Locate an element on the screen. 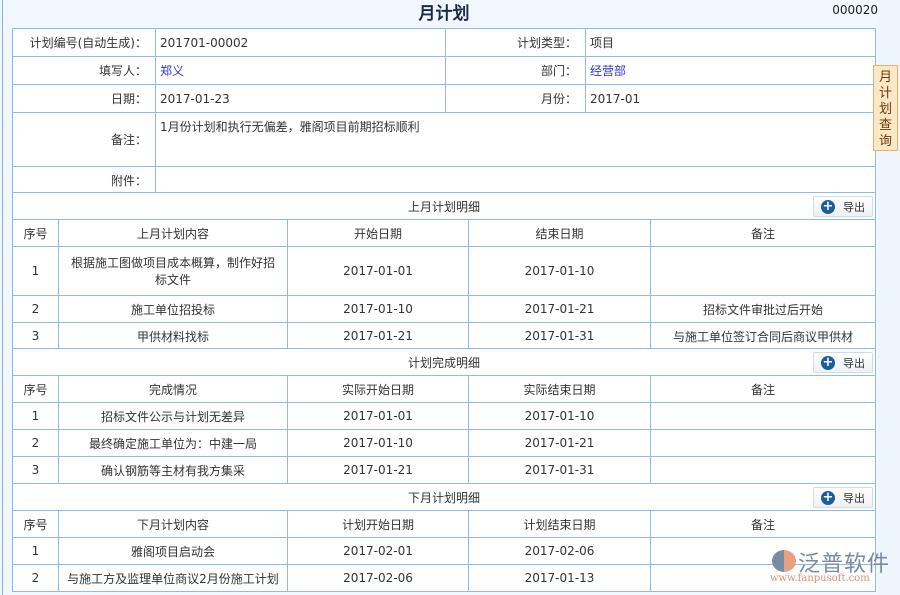 The width and height of the screenshot is (900, 595). table-row: 1 招标文件公示与计划无差异 2017-01-01 2017-01-10 is located at coordinates (444, 416).